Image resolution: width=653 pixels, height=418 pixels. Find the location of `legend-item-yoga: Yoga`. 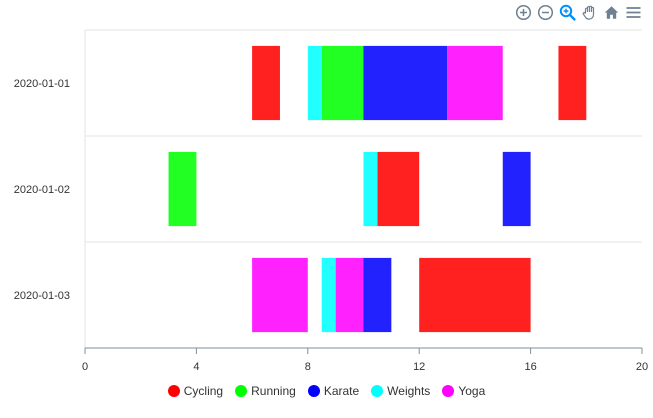

legend-item-yoga: Yoga is located at coordinates (463, 391).